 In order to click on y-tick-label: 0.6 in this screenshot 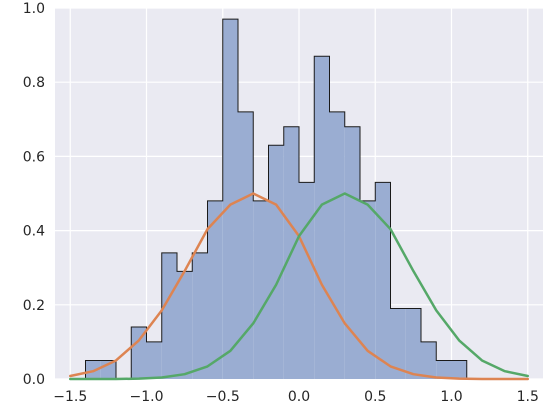, I will do `click(34, 157)`.